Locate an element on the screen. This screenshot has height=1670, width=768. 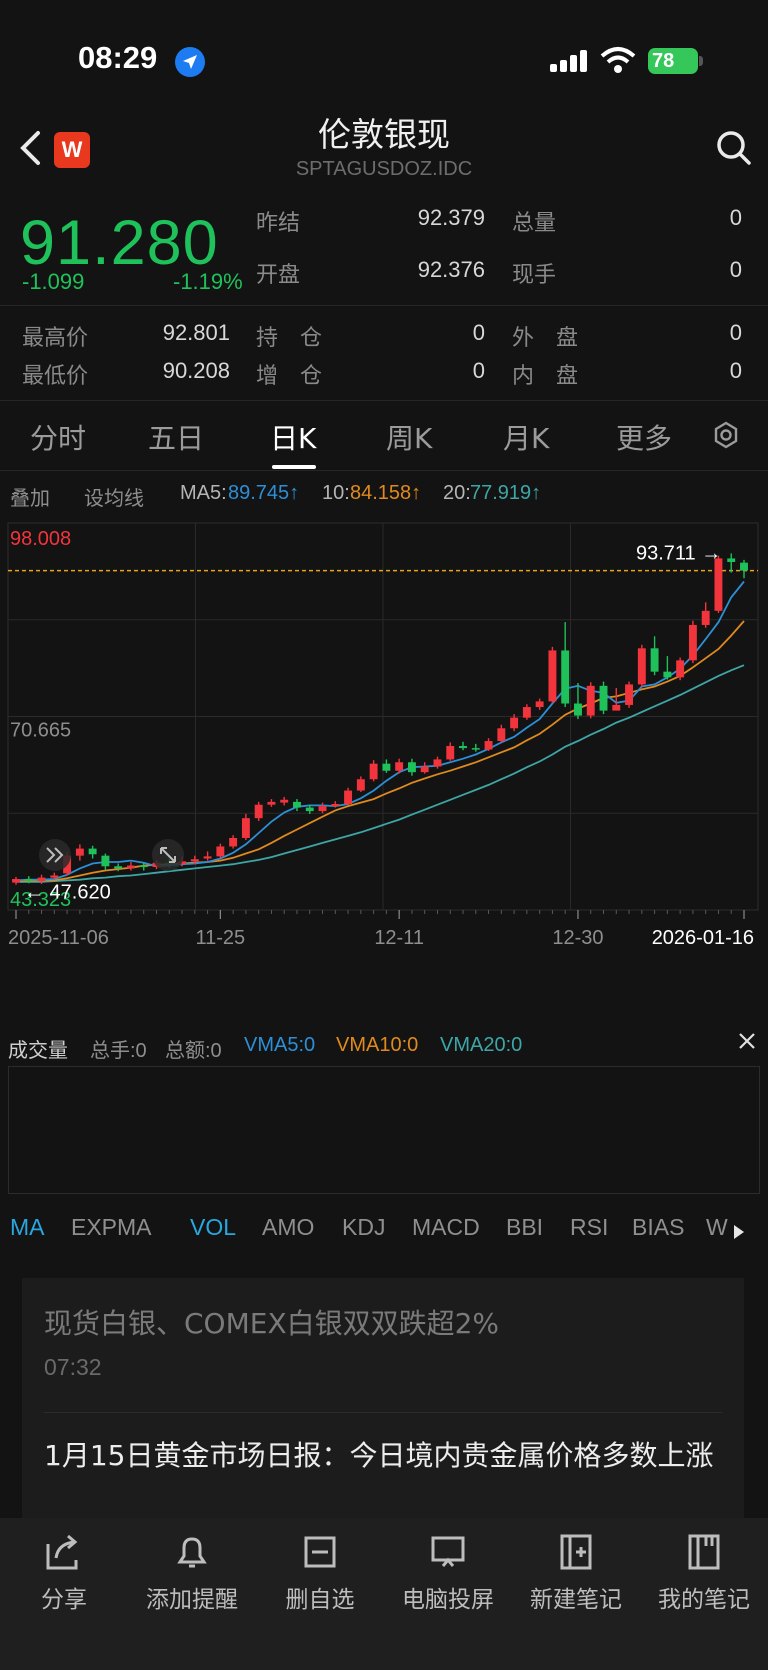
tab-more: 更多 is located at coordinates (644, 438).